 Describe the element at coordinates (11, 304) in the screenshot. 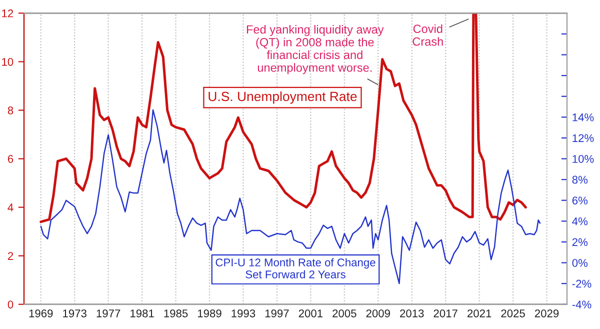

I see `y-tick-label: 0` at that location.